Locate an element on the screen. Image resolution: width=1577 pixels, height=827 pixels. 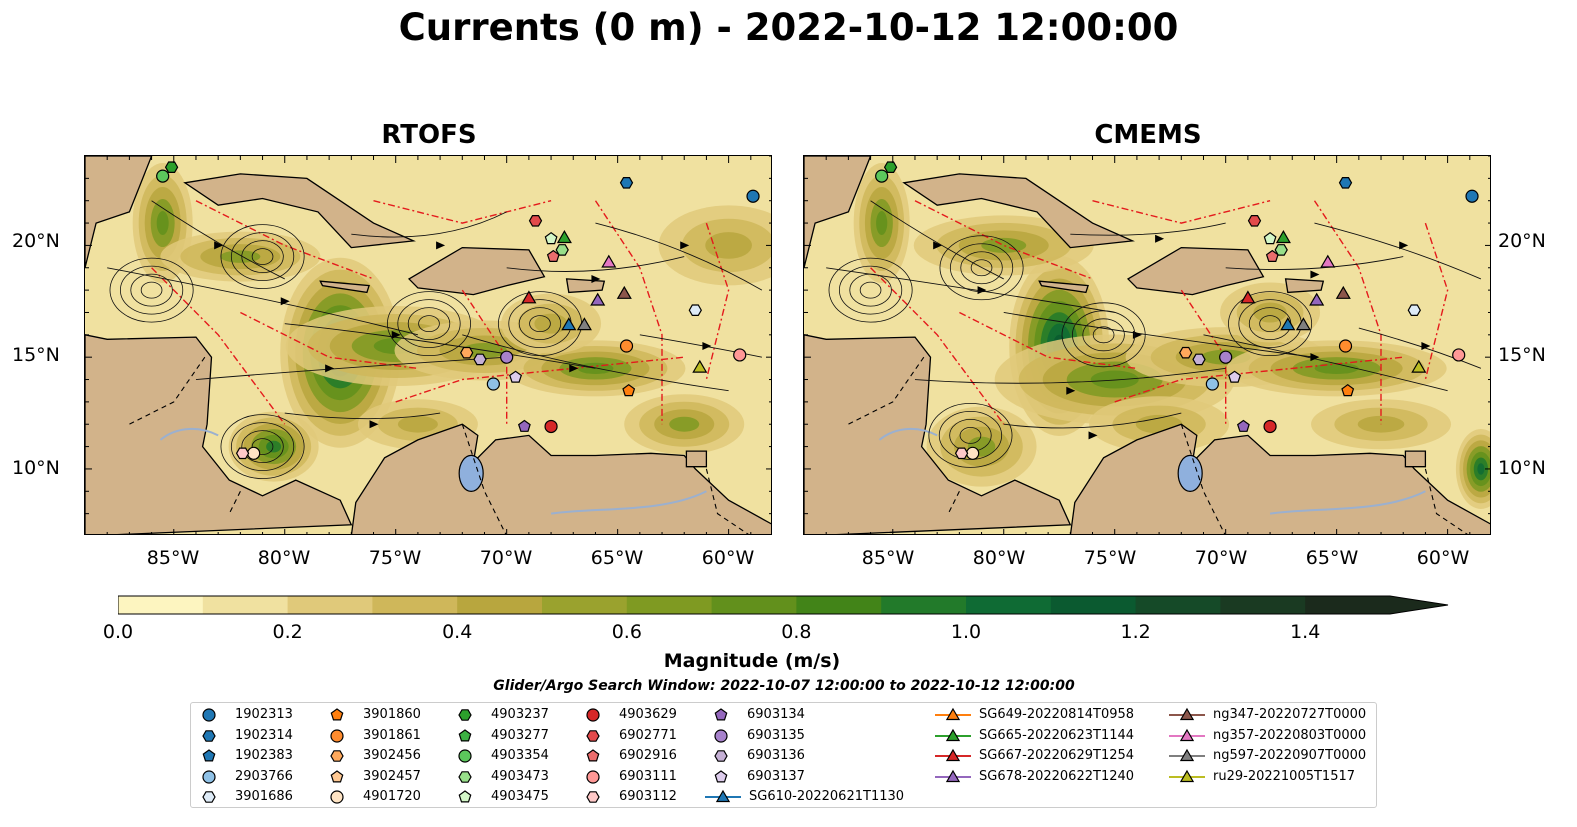
colorbar-tick-label: 0.8 is located at coordinates (796, 632).